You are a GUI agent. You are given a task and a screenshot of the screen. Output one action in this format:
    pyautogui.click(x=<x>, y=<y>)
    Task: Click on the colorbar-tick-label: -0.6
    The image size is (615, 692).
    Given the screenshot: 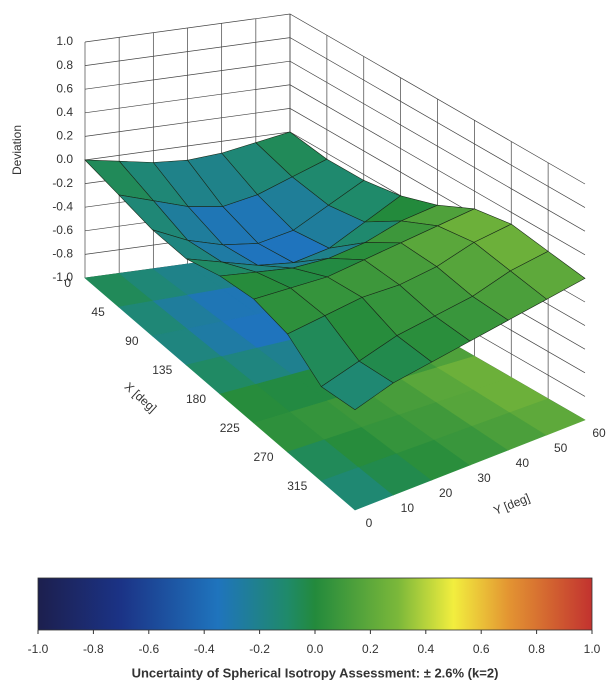 What is the action you would take?
    pyautogui.click(x=148, y=649)
    